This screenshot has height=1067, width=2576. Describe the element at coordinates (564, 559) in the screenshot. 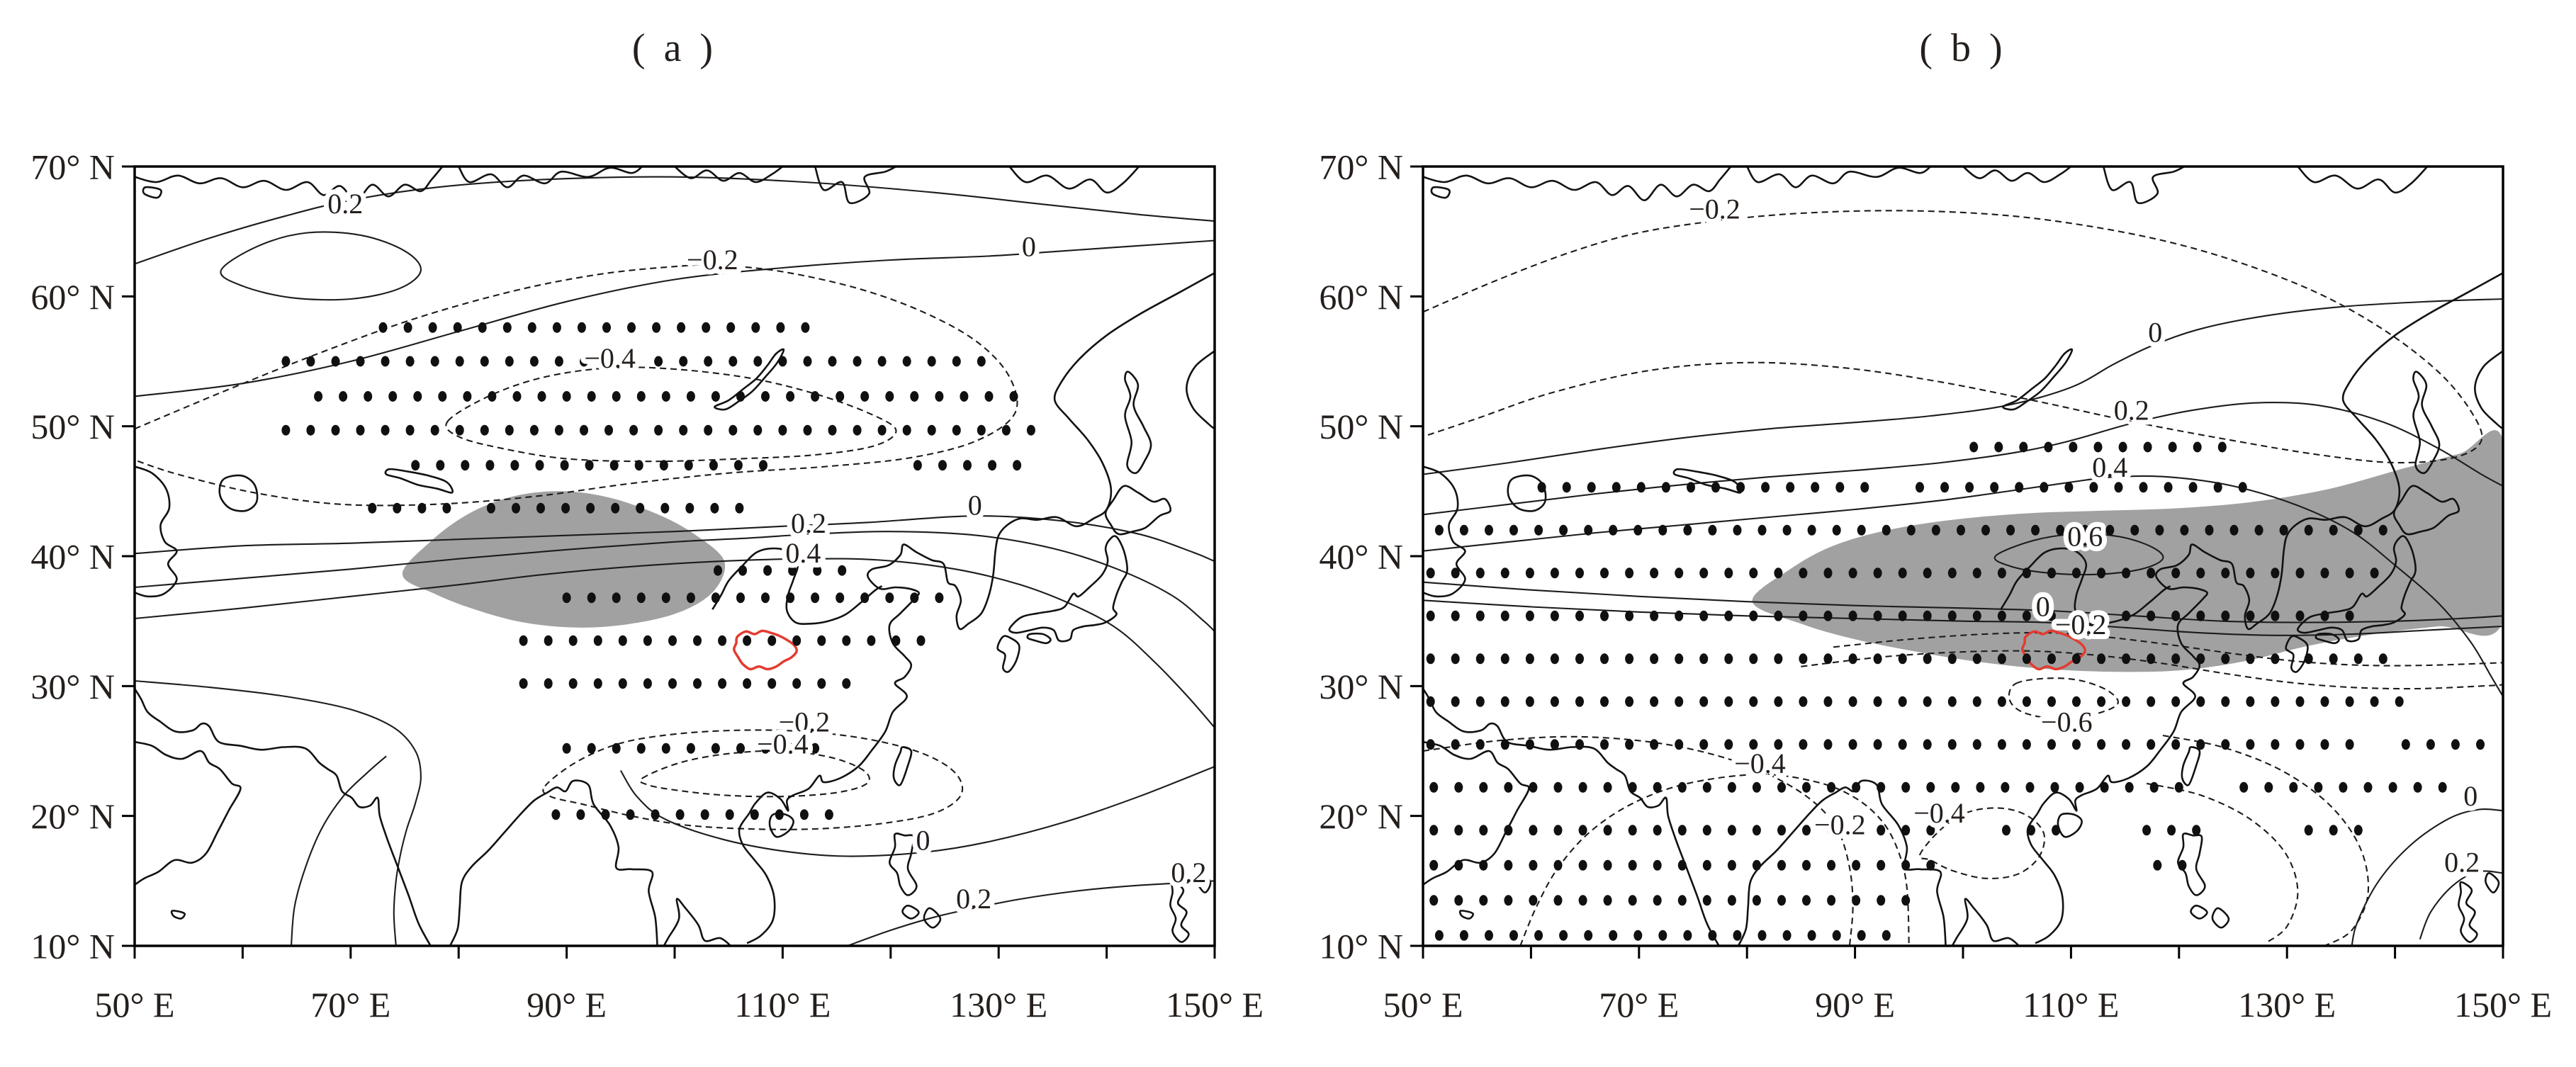

I see `gray-shaded-region` at that location.